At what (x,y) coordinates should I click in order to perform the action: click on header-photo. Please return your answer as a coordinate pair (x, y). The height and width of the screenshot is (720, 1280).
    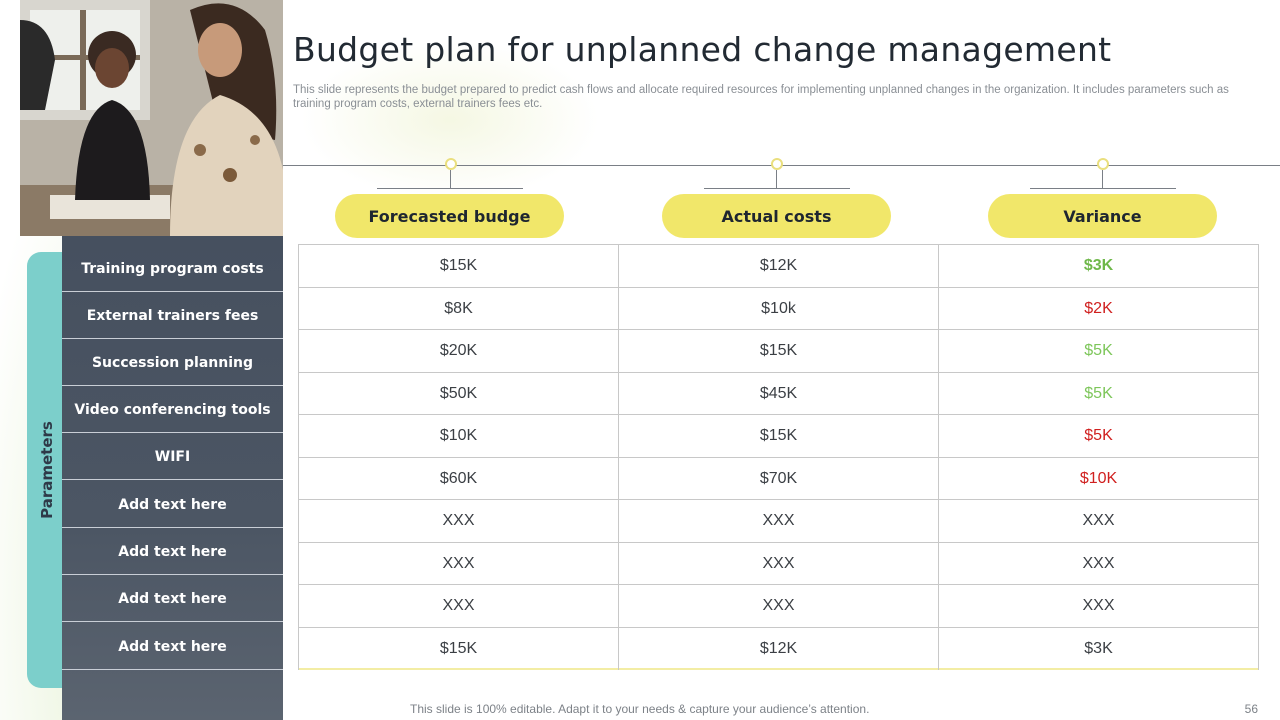
    Looking at the image, I should click on (151, 118).